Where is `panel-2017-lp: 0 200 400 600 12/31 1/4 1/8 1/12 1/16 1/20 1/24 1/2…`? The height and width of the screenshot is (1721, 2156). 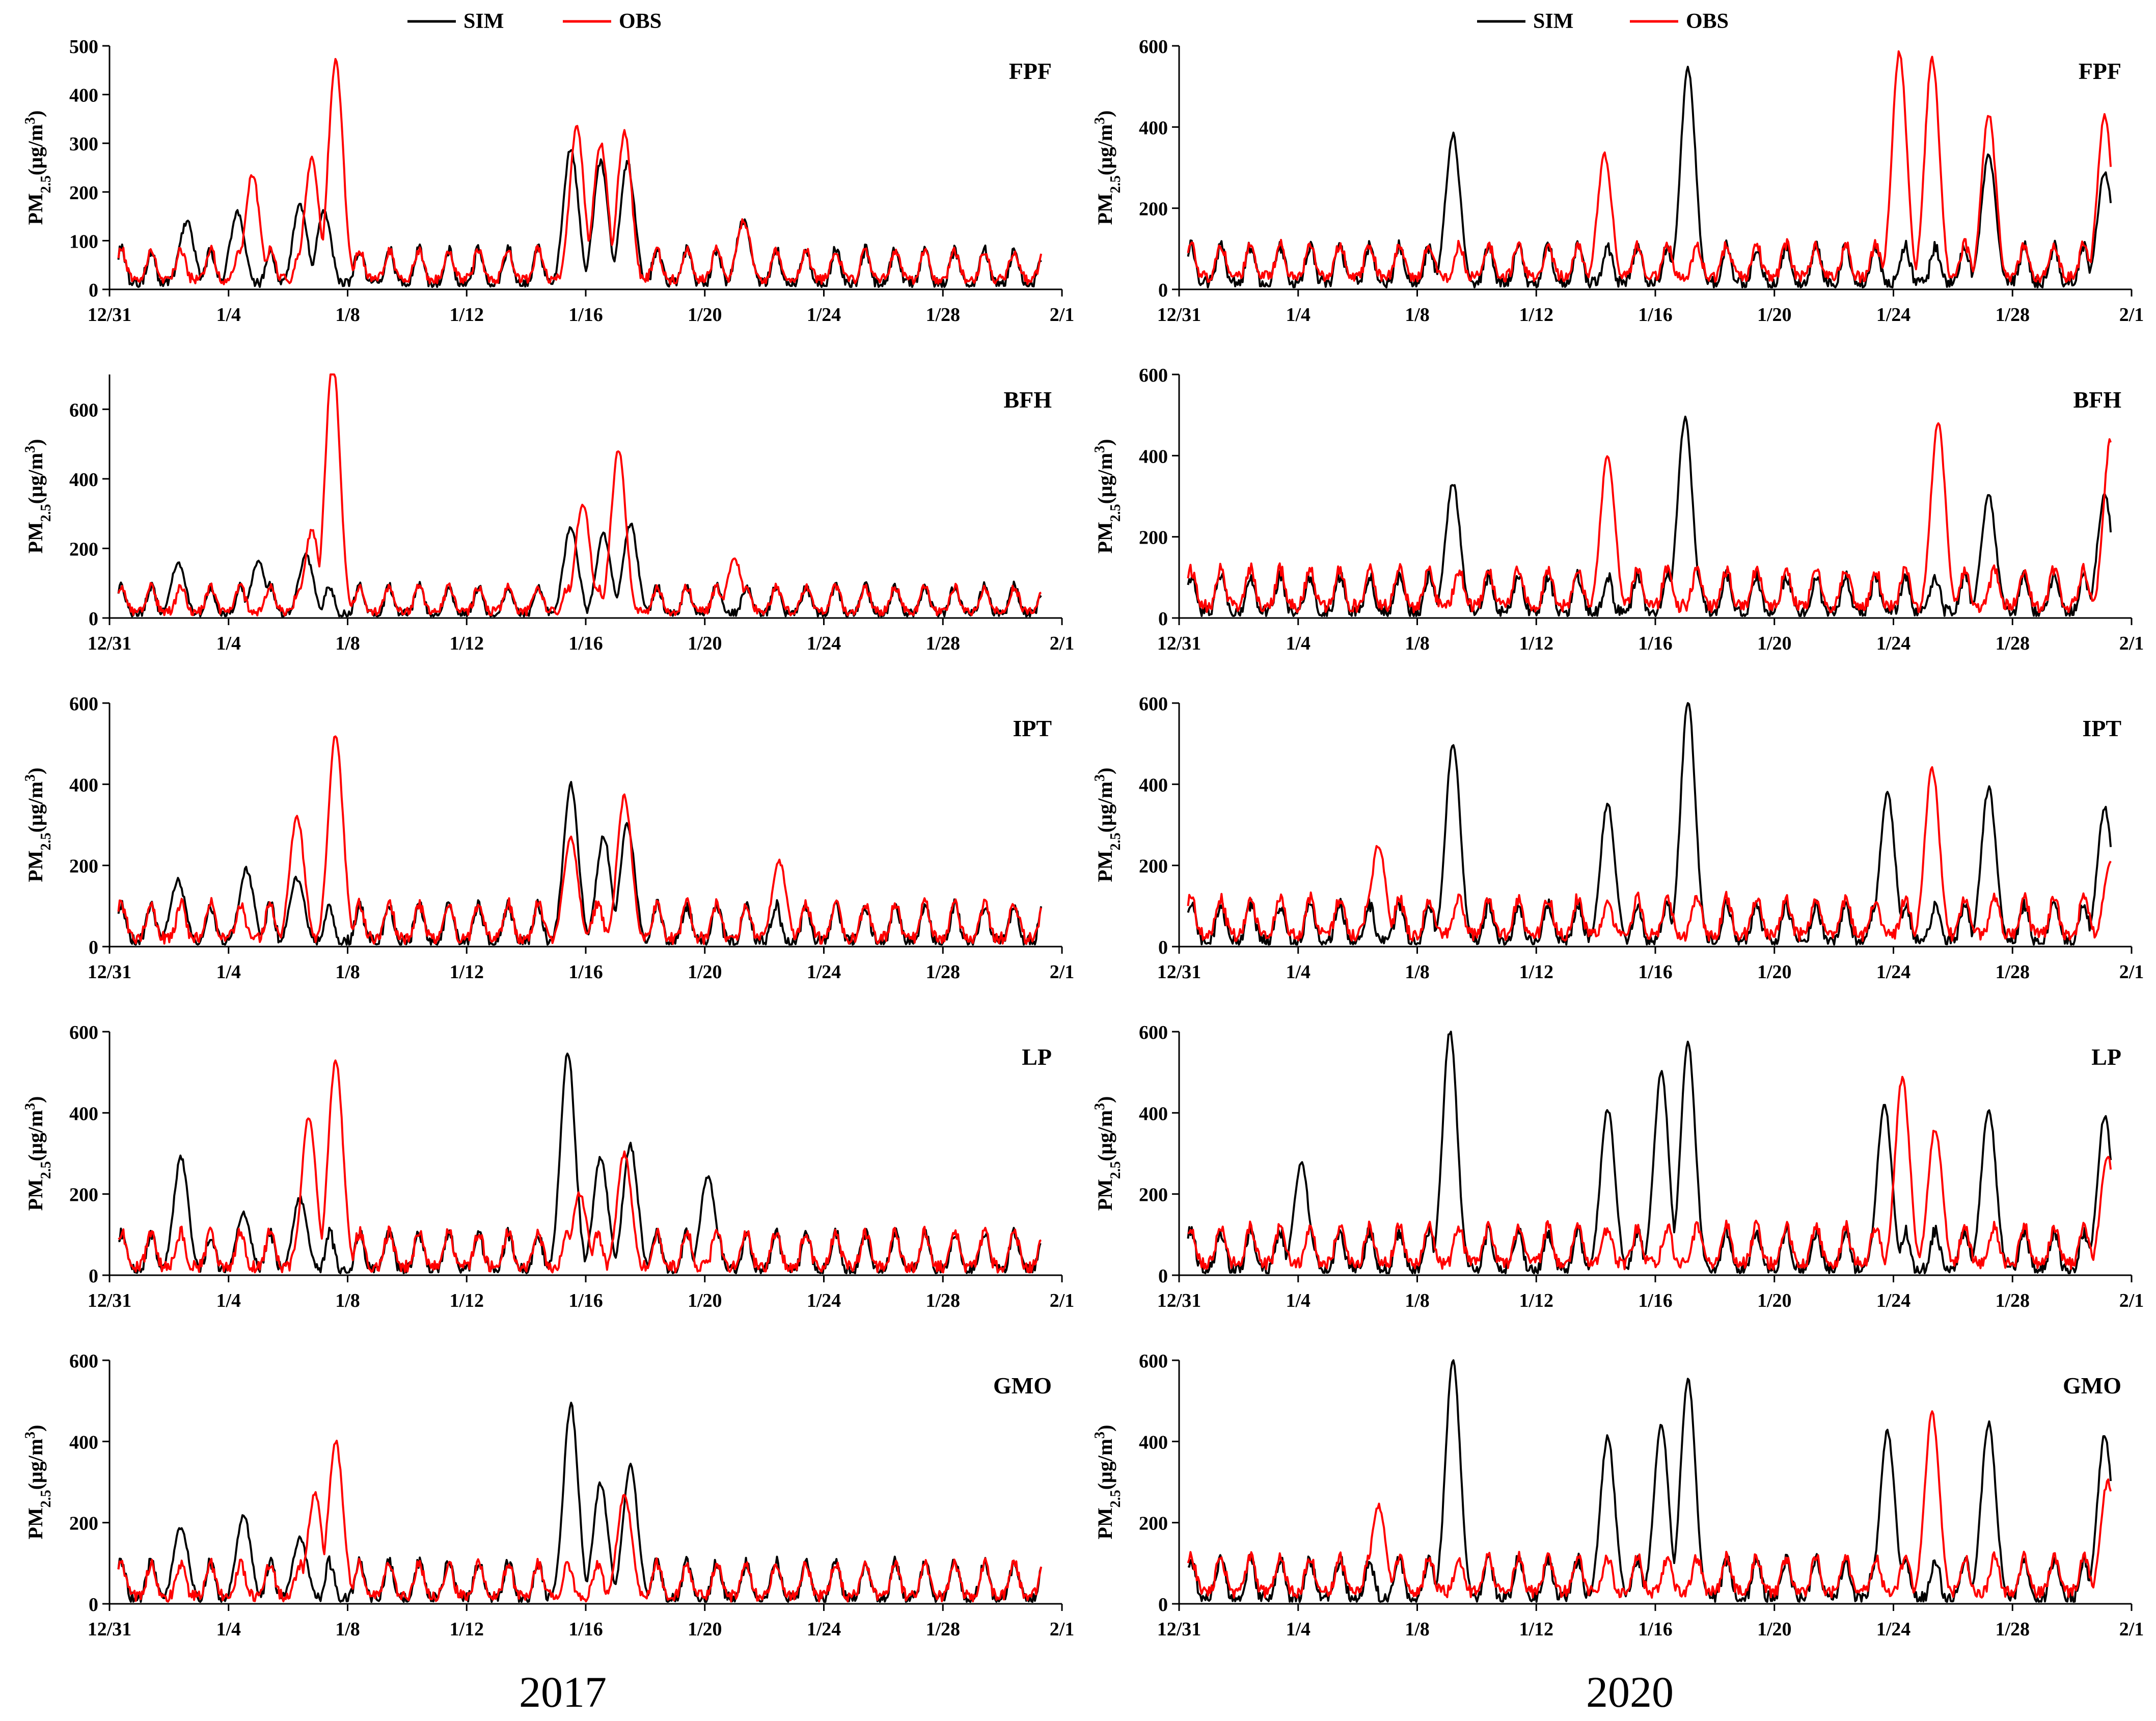 panel-2017-lp: 0 200 400 600 12/31 1/4 1/8 1/12 1/16 1/20 1/24 1/2… is located at coordinates (548, 1166).